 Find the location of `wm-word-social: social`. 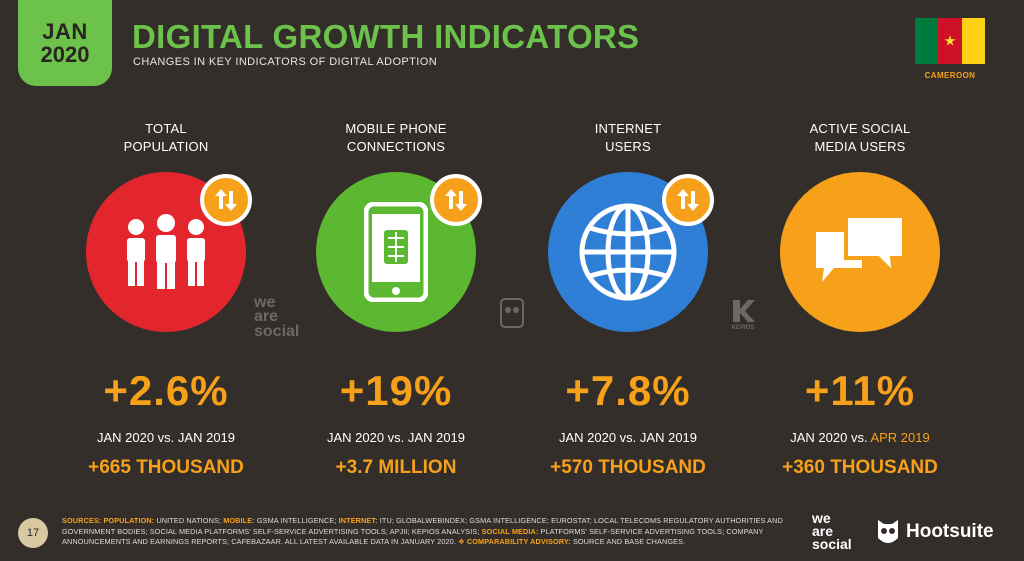

wm-word-social: social is located at coordinates (277, 331).